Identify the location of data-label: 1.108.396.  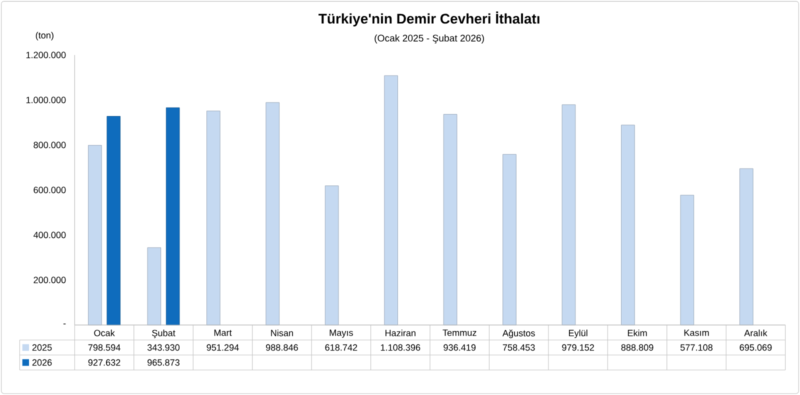
(400, 347).